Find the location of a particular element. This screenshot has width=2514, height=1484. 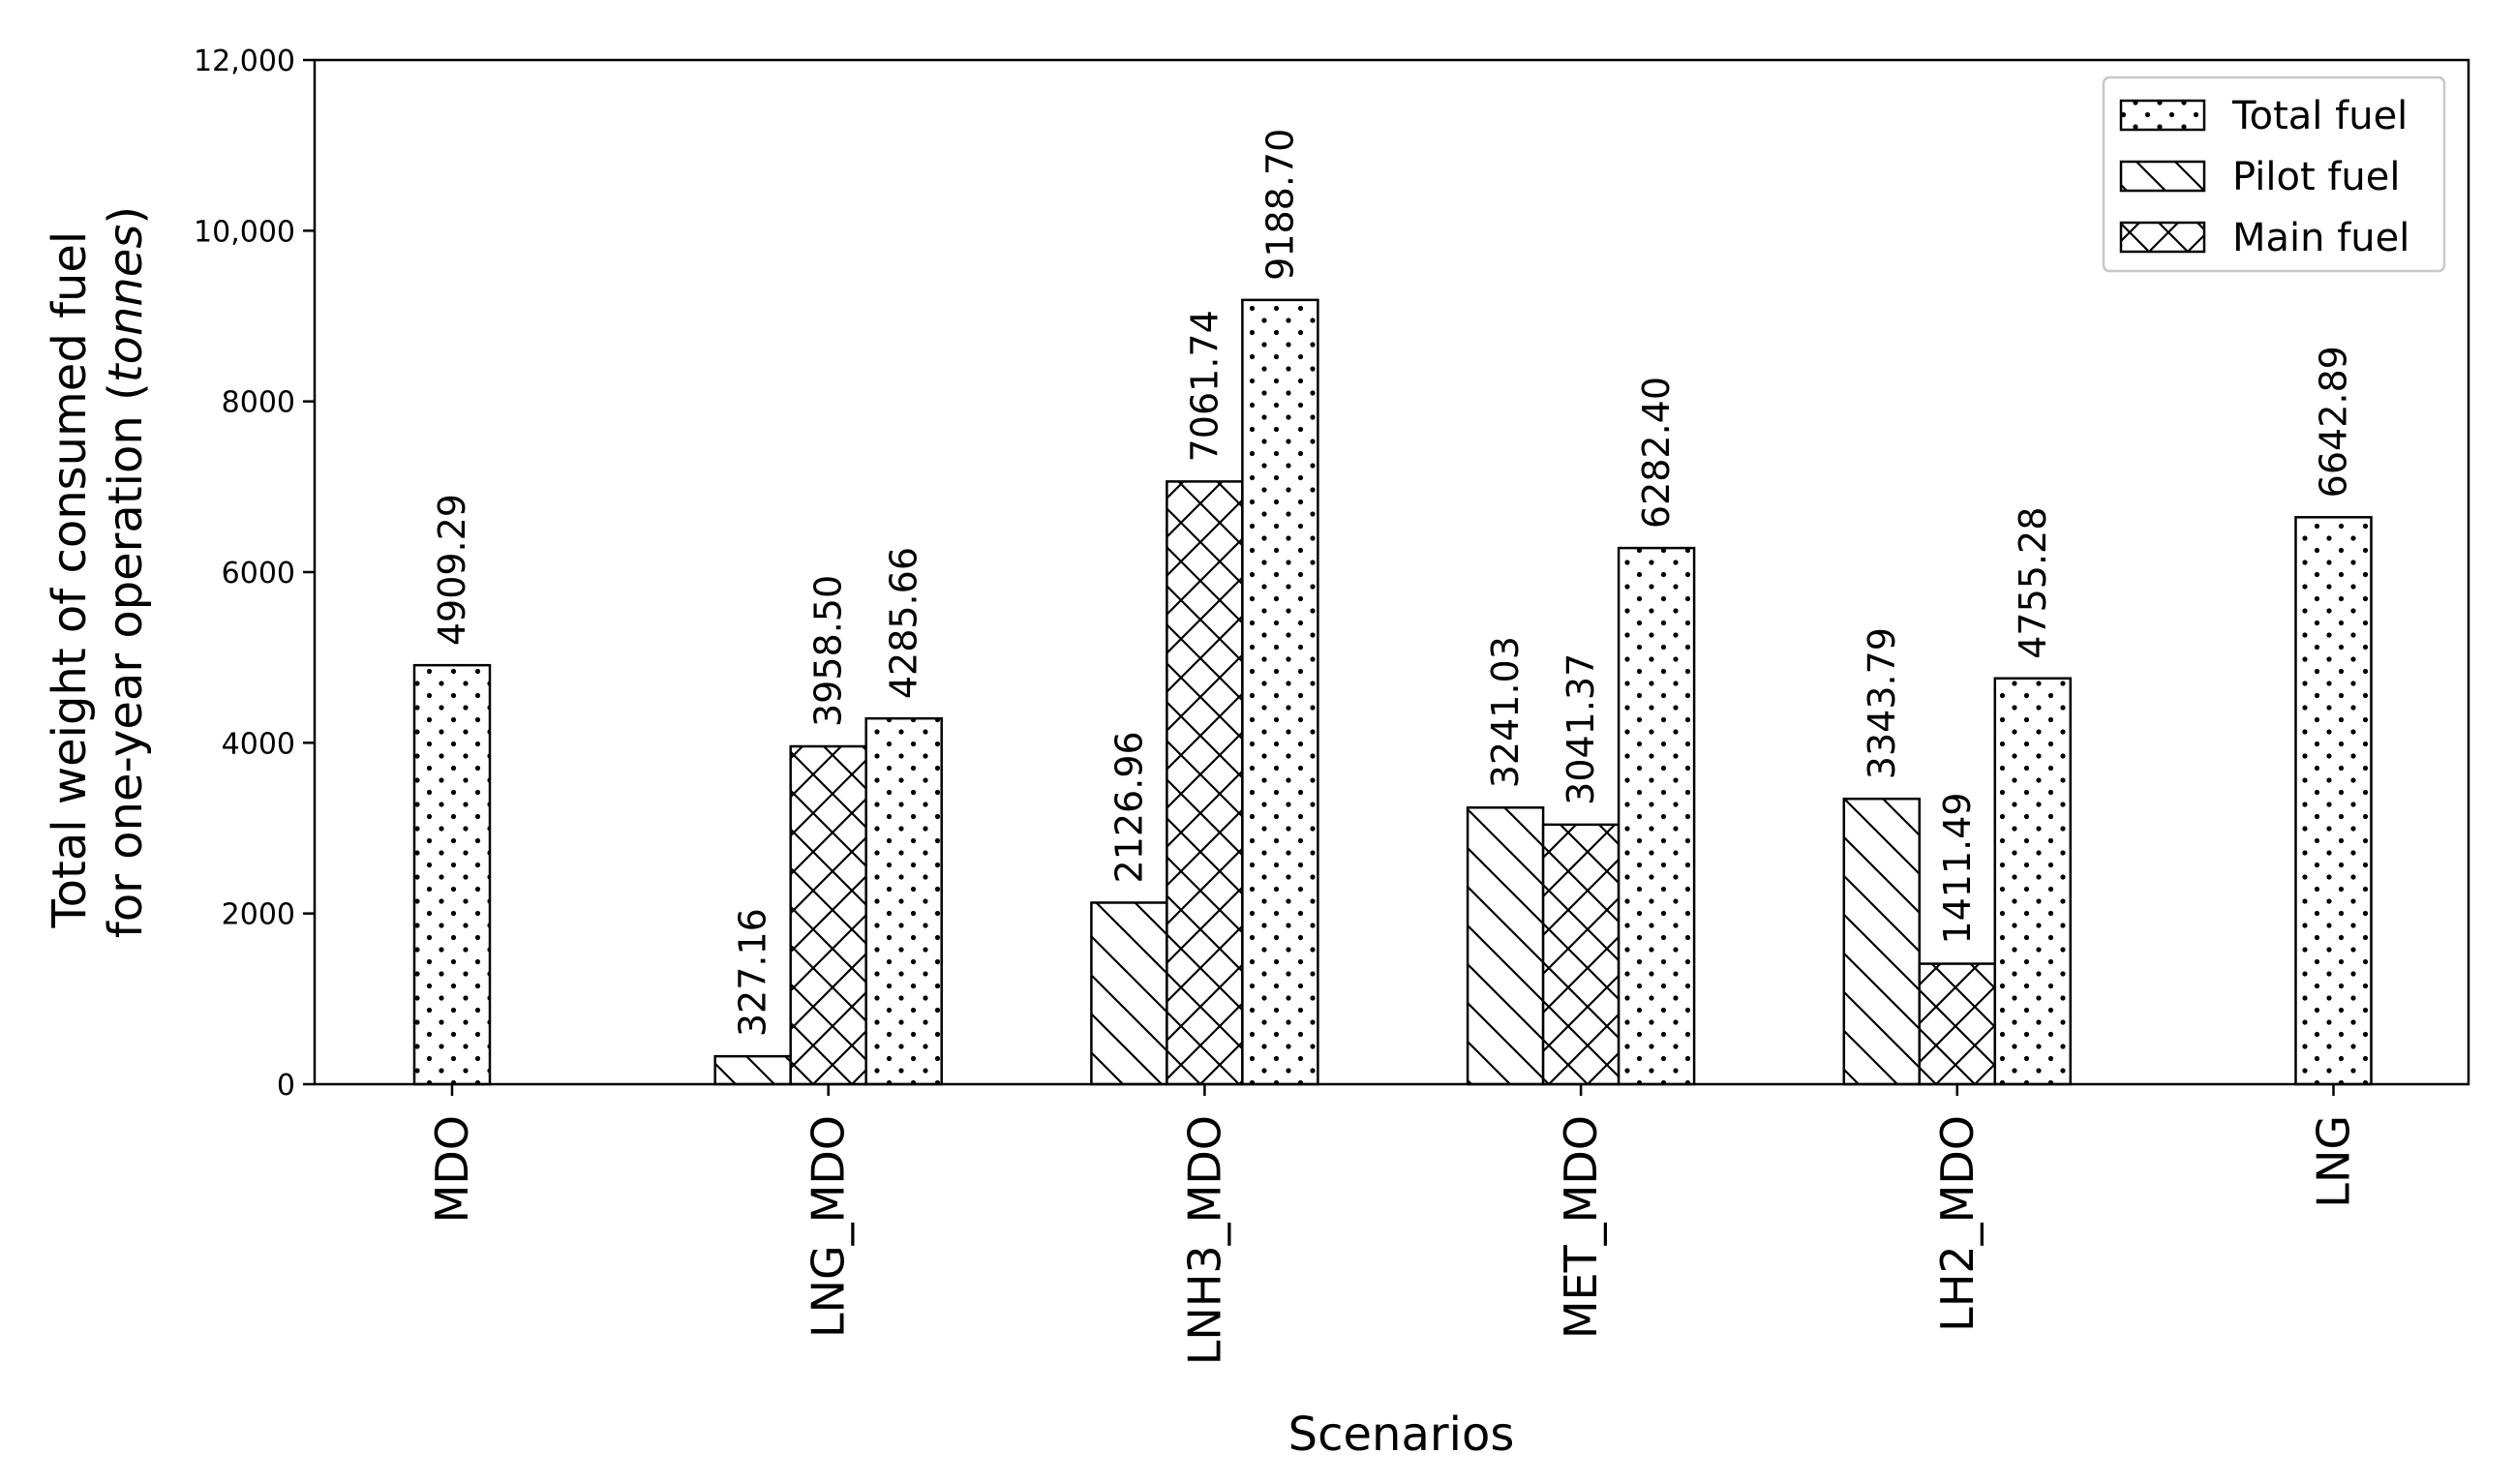

y-axis: 0 2000 4000 6000 8000 10,000 12,000 is located at coordinates (254, 574).